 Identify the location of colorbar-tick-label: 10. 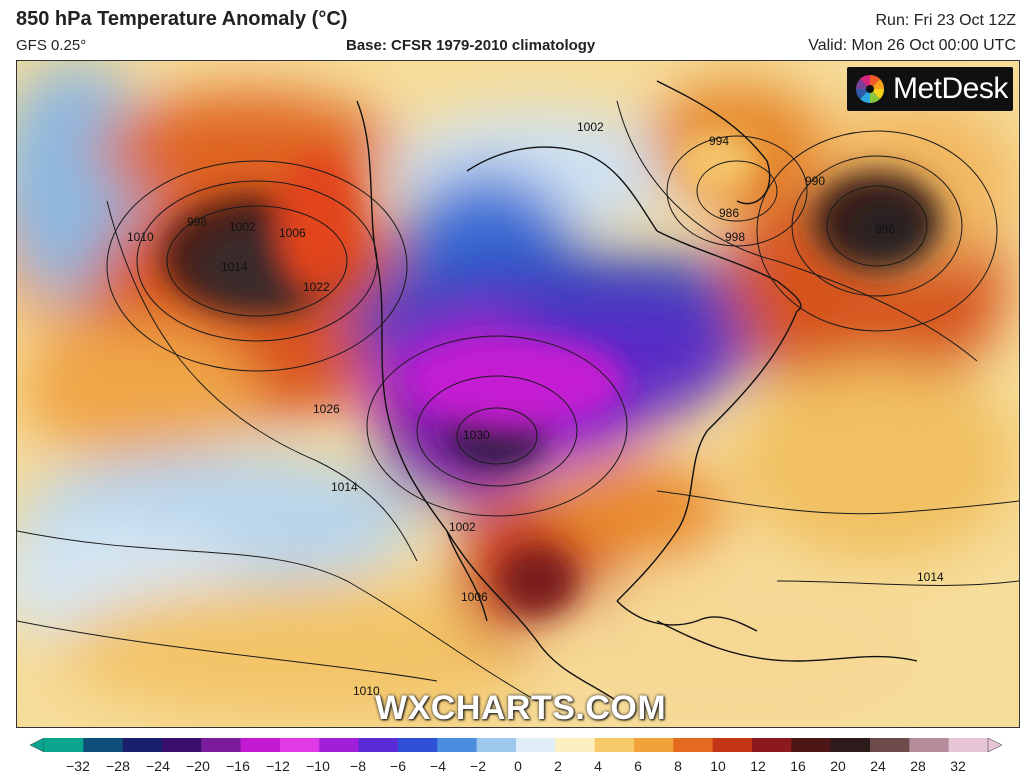
(718, 766).